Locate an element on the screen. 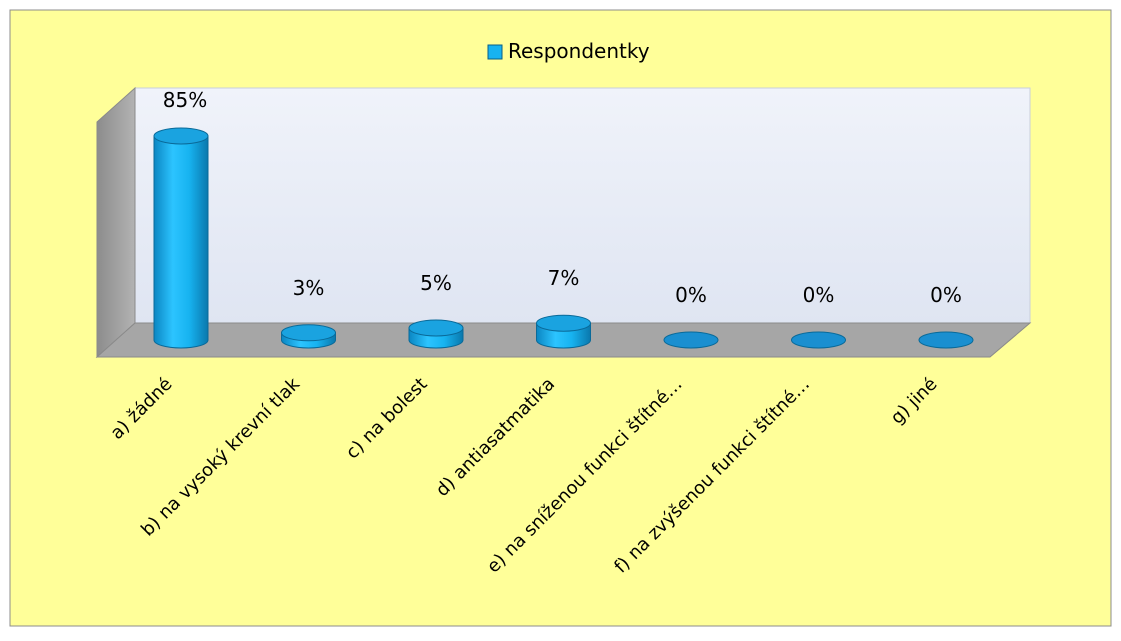 Image resolution: width=1121 pixels, height=641 pixels. legend: Respondentky is located at coordinates (568, 51).